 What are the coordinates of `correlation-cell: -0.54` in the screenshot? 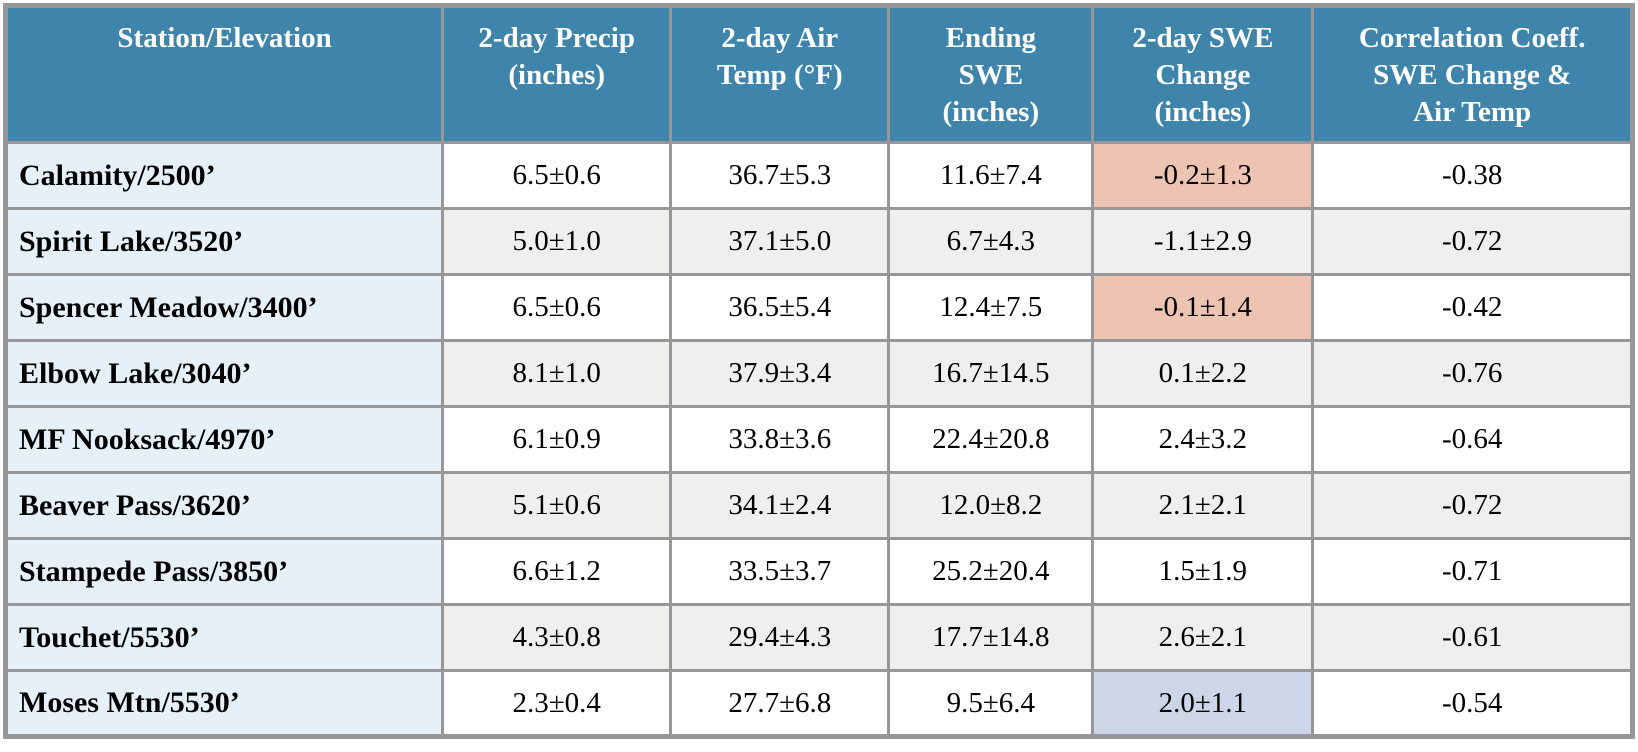 It's located at (1472, 703).